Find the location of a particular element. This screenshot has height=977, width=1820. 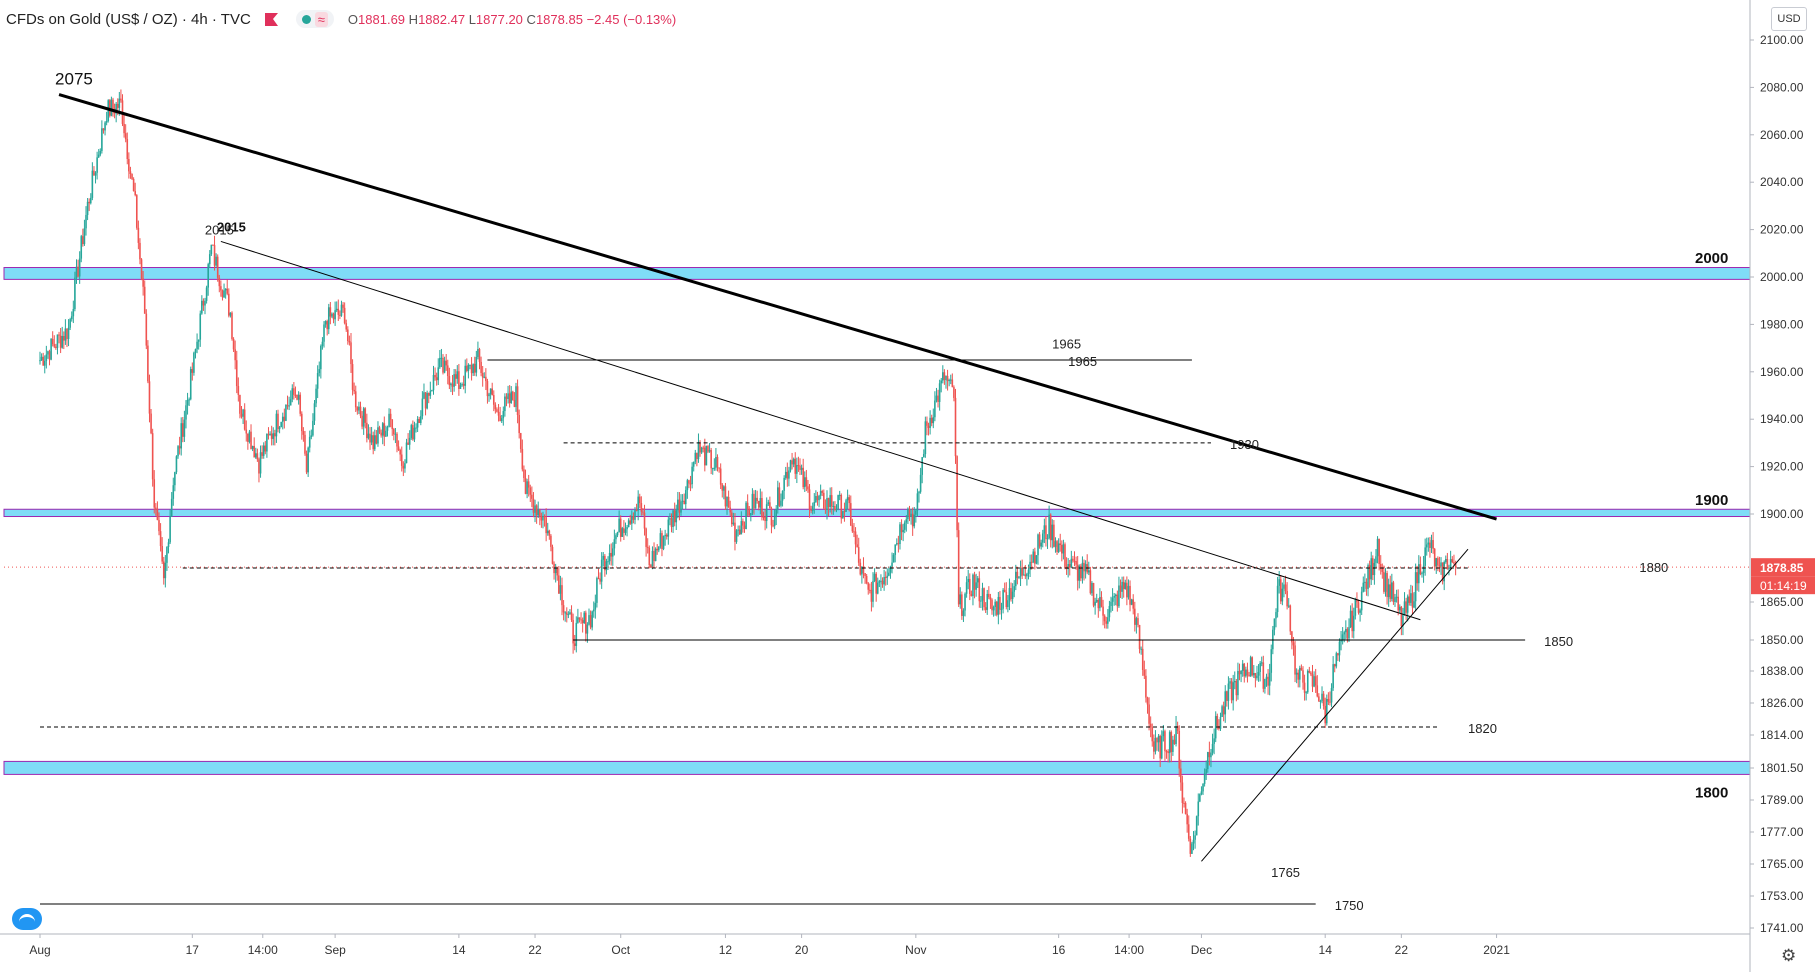

y-tick-label: 1850.00 is located at coordinates (1782, 640).